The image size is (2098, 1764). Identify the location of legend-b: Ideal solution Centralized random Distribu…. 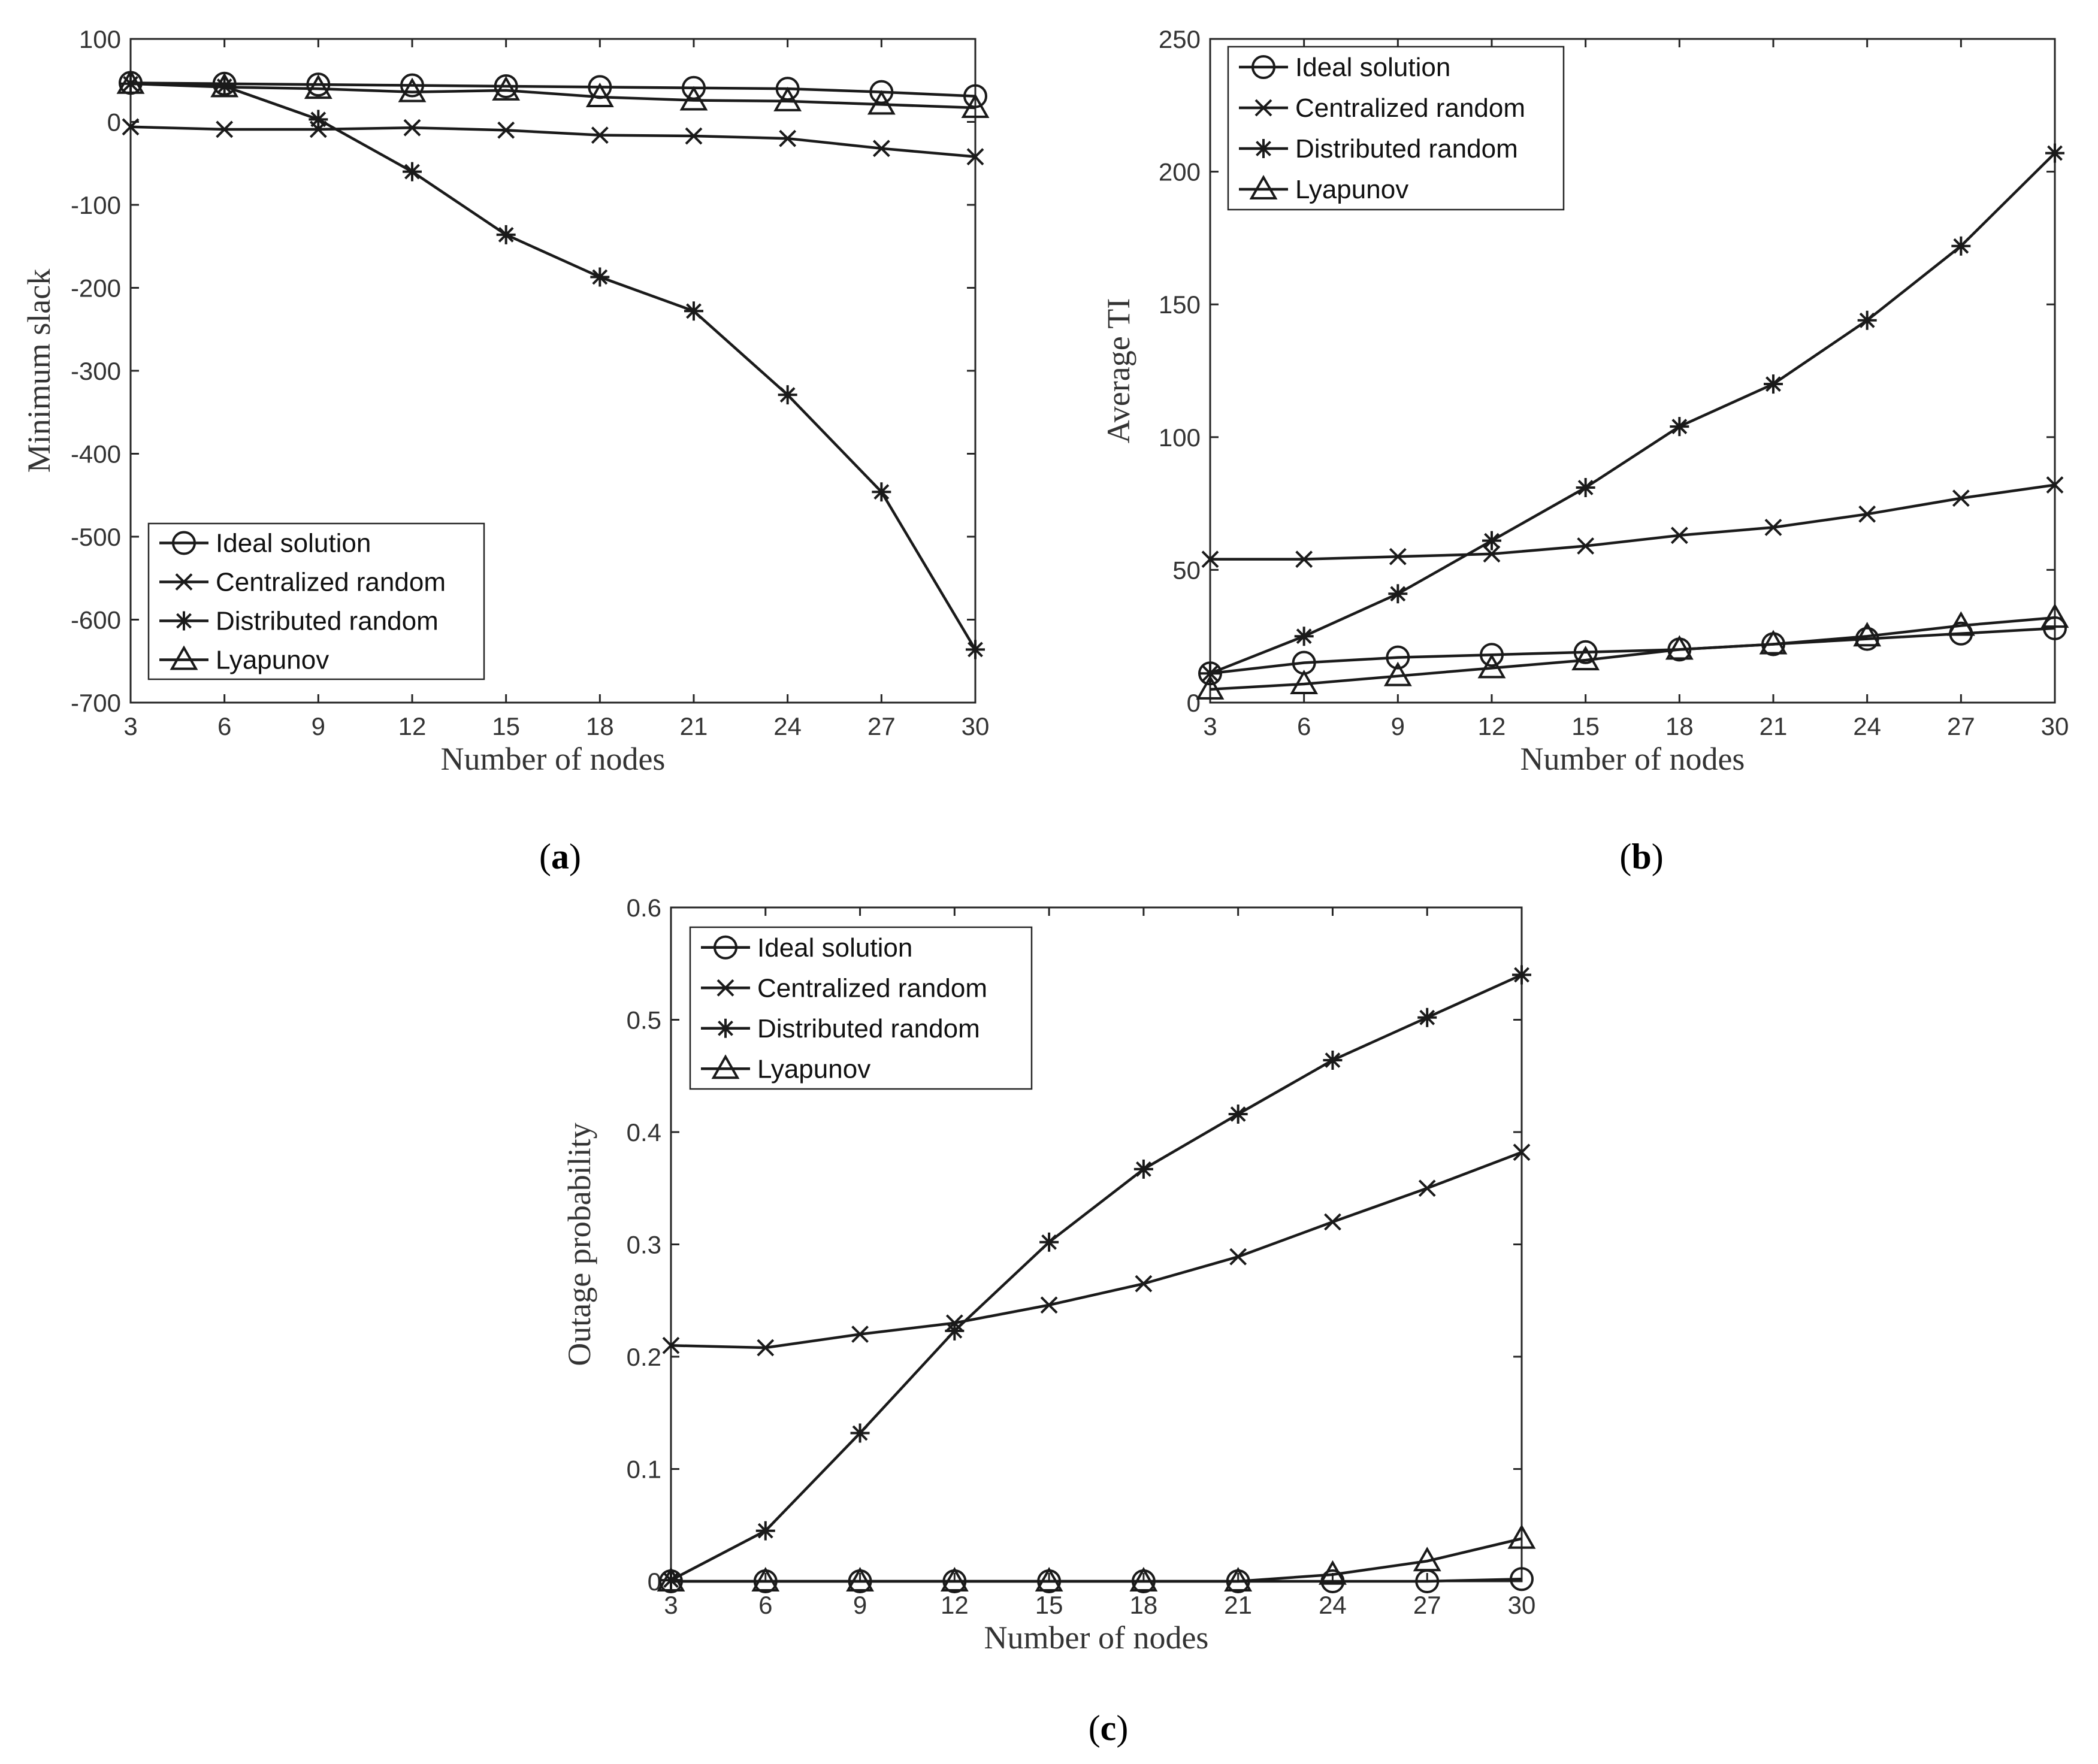
(1396, 128).